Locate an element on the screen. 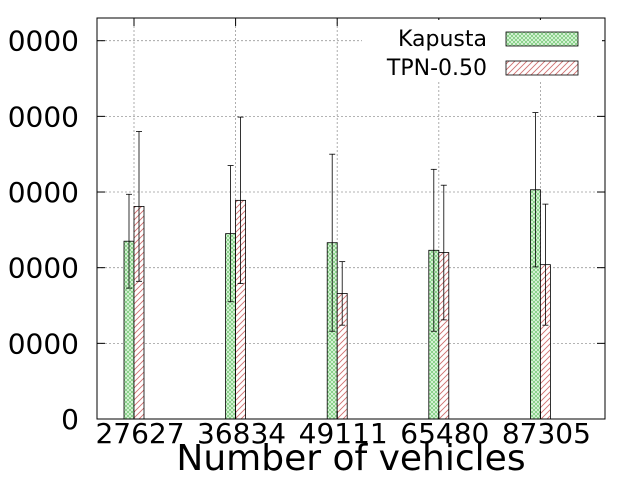 This screenshot has height=480, width=640. legend: Kapusta TPN-0.50 is located at coordinates (482, 51).